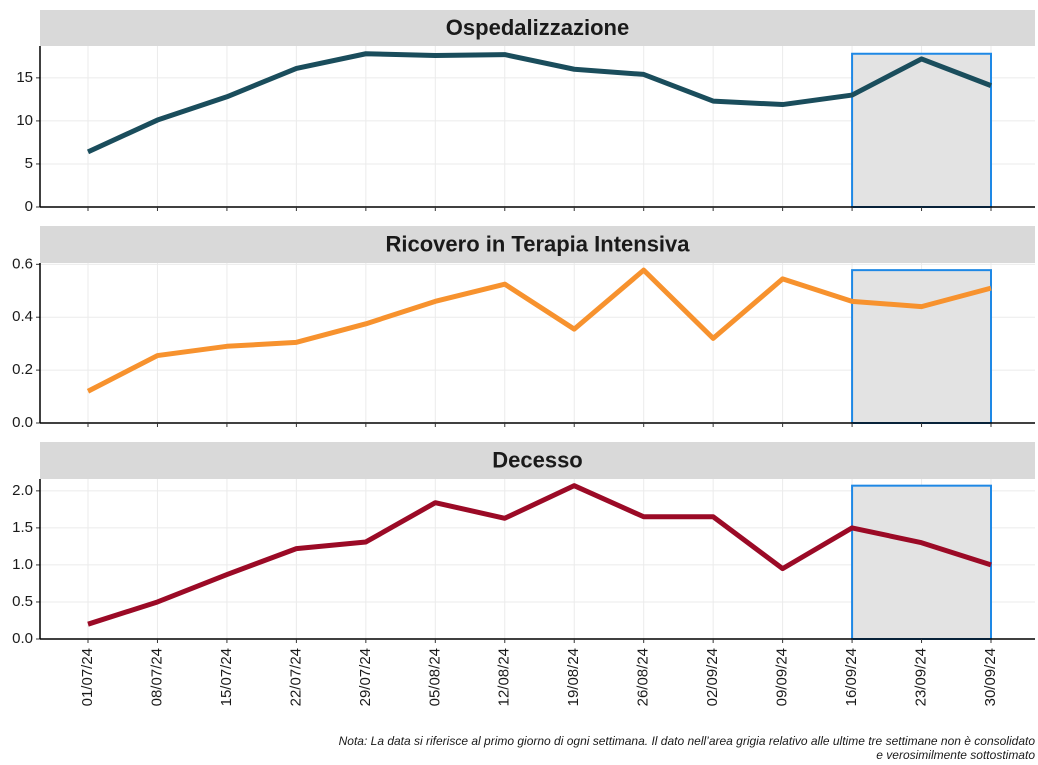 The image size is (1038, 765). Describe the element at coordinates (22, 369) in the screenshot. I see `y-tick-label: 0.2` at that location.